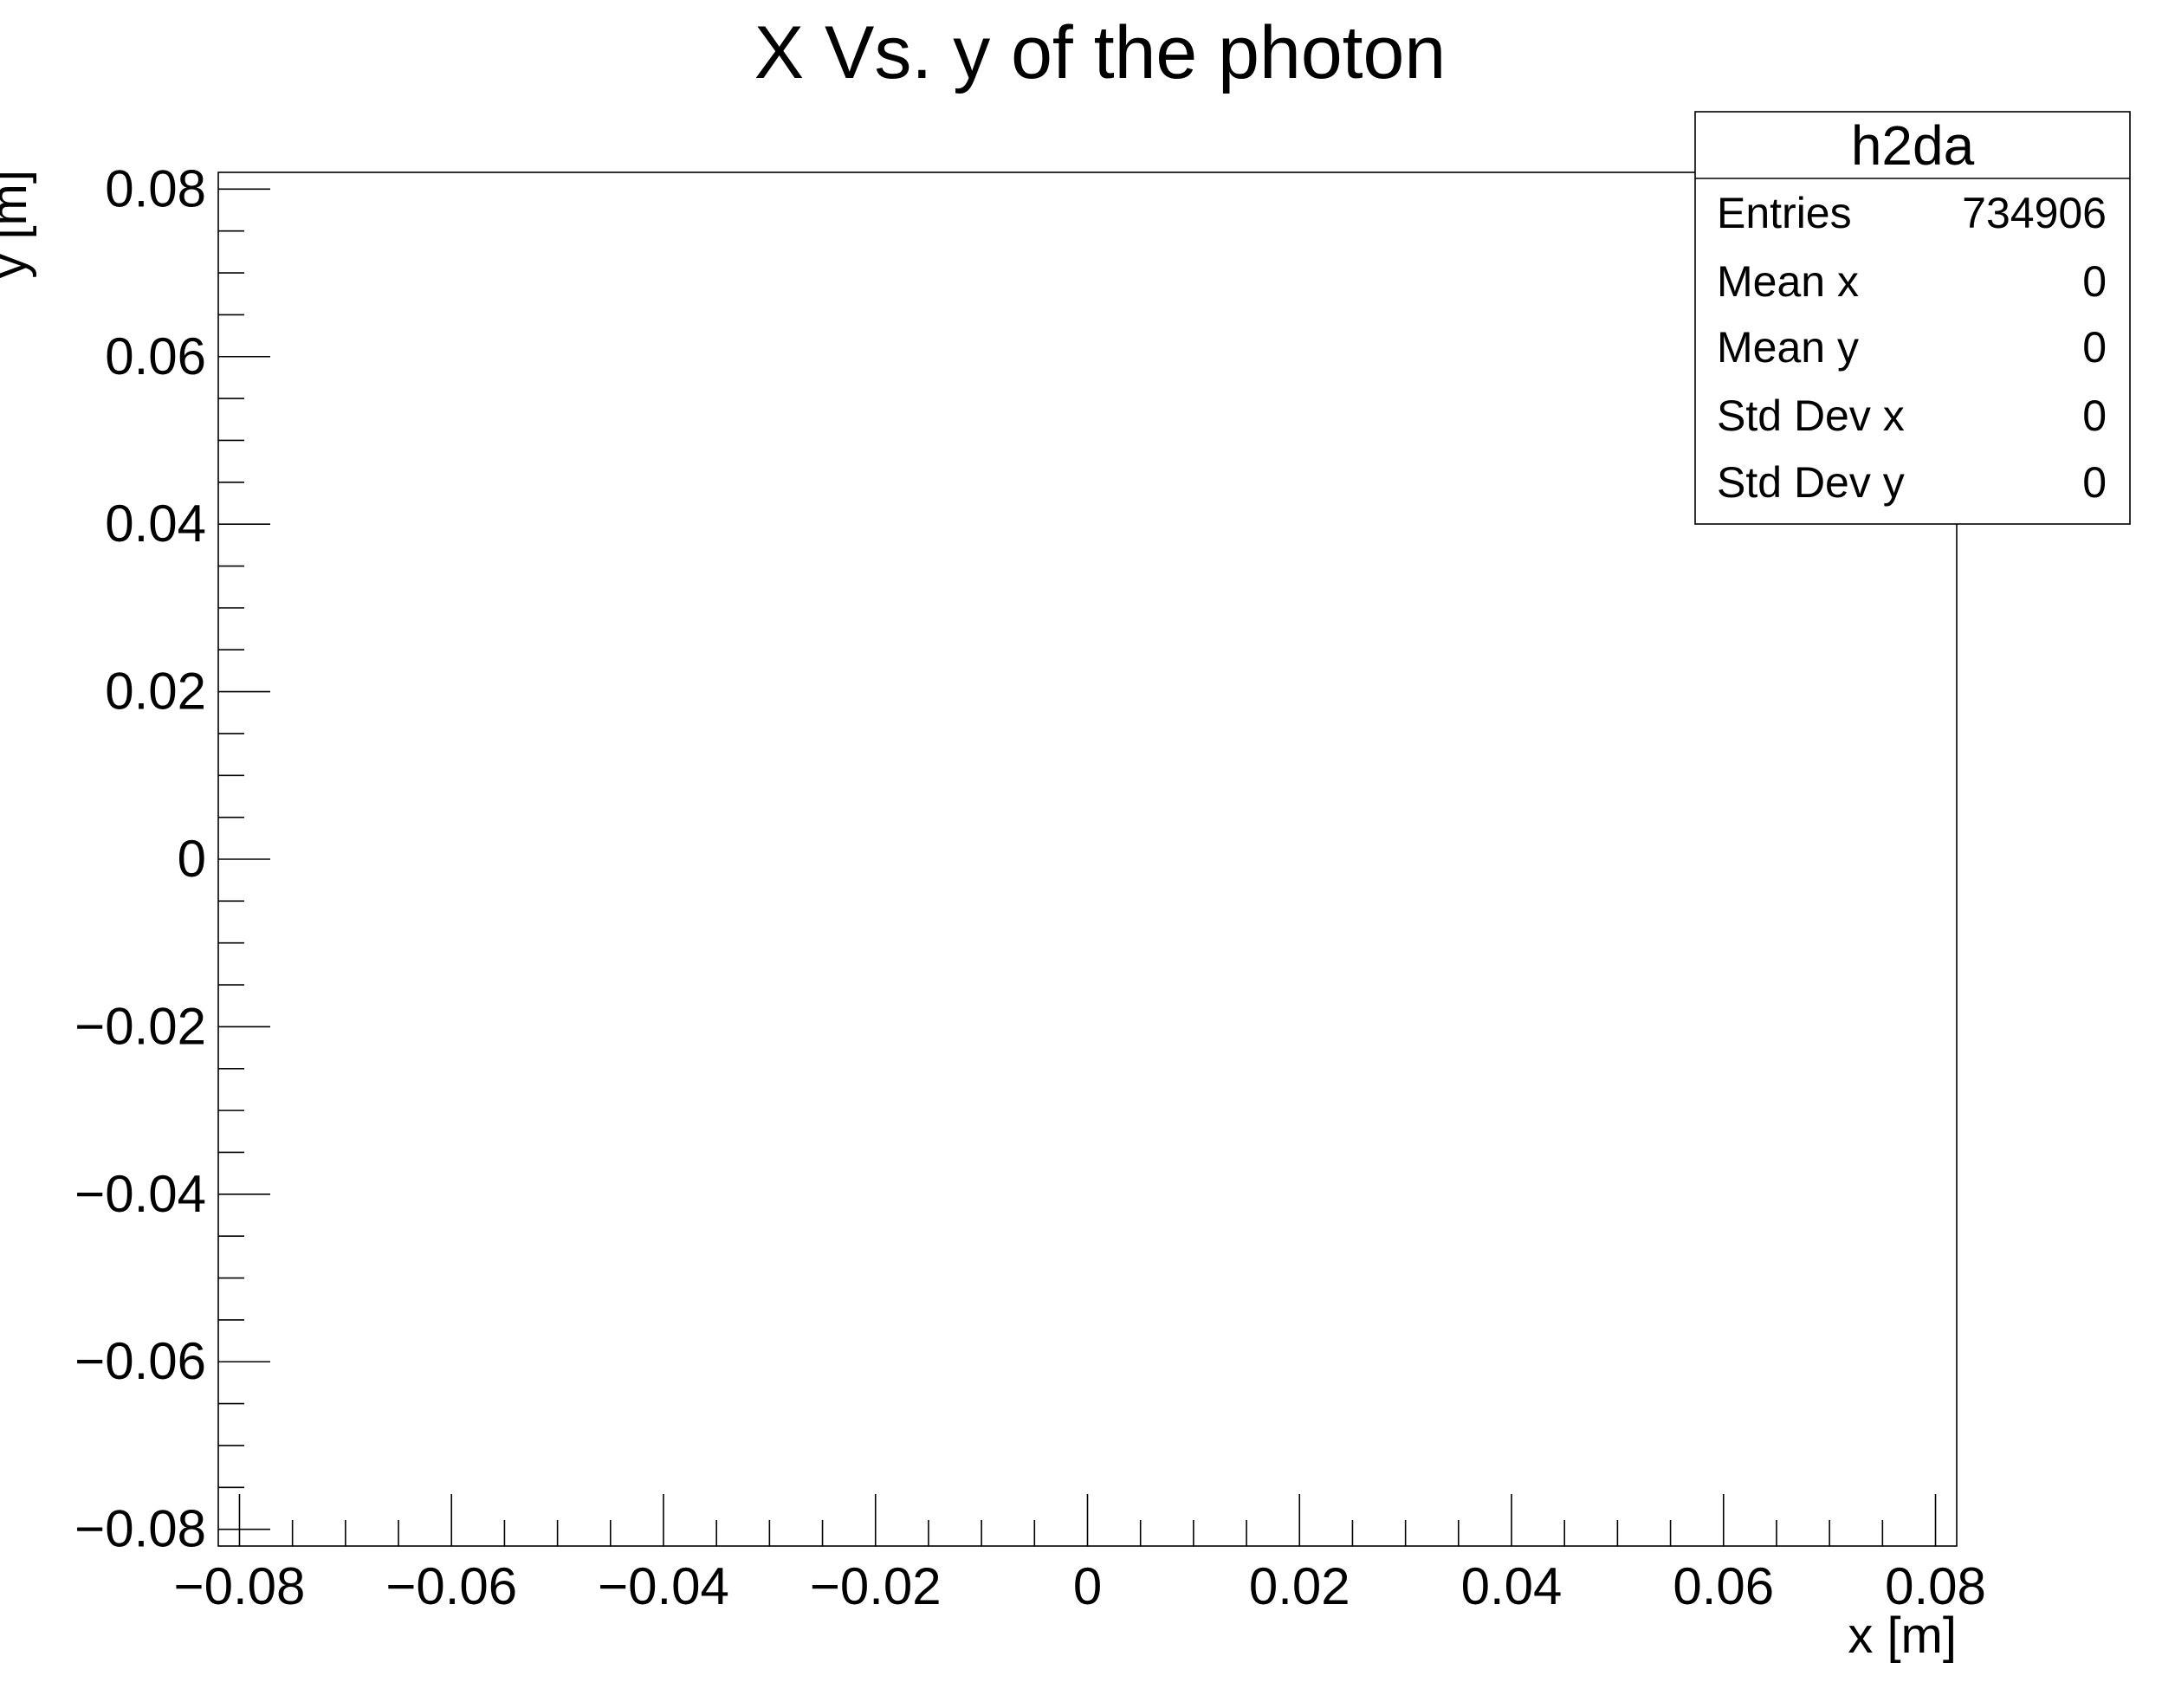  Describe the element at coordinates (1788, 281) in the screenshot. I see `stats-row-label: Mean x` at that location.